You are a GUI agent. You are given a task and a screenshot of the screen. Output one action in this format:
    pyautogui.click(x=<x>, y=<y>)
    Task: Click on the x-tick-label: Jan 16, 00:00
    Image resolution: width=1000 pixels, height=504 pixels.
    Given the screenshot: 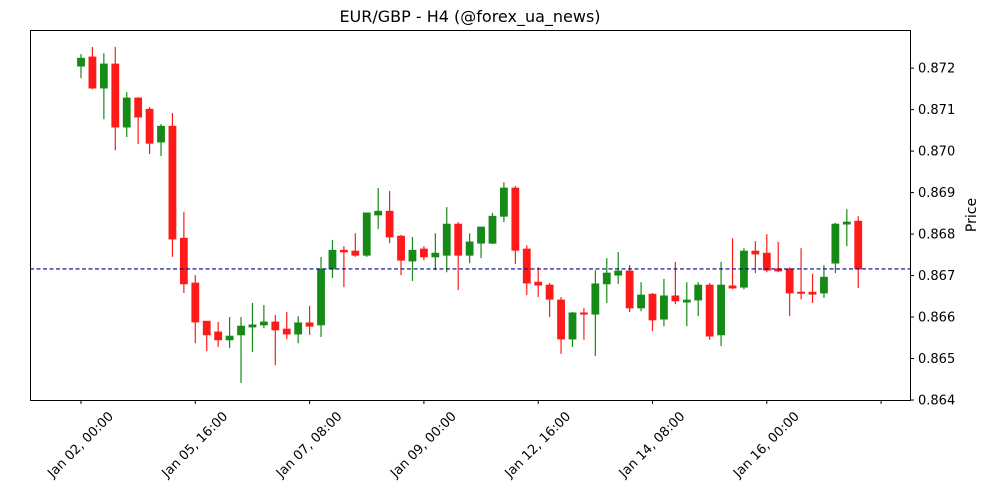 What is the action you would take?
    pyautogui.click(x=766, y=445)
    